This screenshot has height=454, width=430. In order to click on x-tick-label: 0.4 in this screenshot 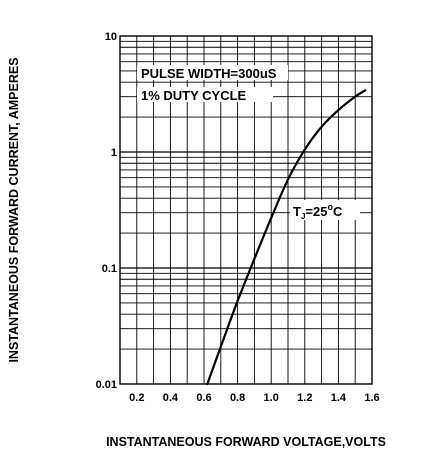, I will do `click(171, 398)`.